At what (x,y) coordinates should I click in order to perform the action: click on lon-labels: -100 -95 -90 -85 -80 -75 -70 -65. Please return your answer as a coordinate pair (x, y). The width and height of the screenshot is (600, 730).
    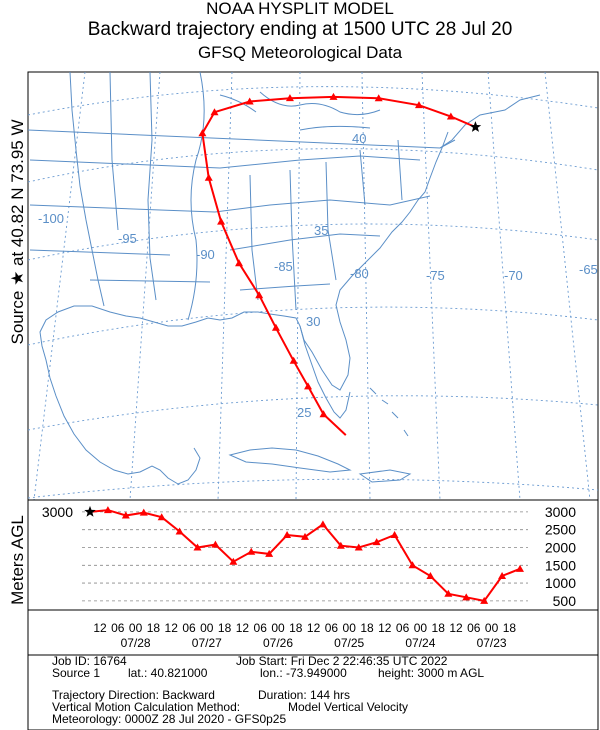
    Looking at the image, I should click on (318, 247).